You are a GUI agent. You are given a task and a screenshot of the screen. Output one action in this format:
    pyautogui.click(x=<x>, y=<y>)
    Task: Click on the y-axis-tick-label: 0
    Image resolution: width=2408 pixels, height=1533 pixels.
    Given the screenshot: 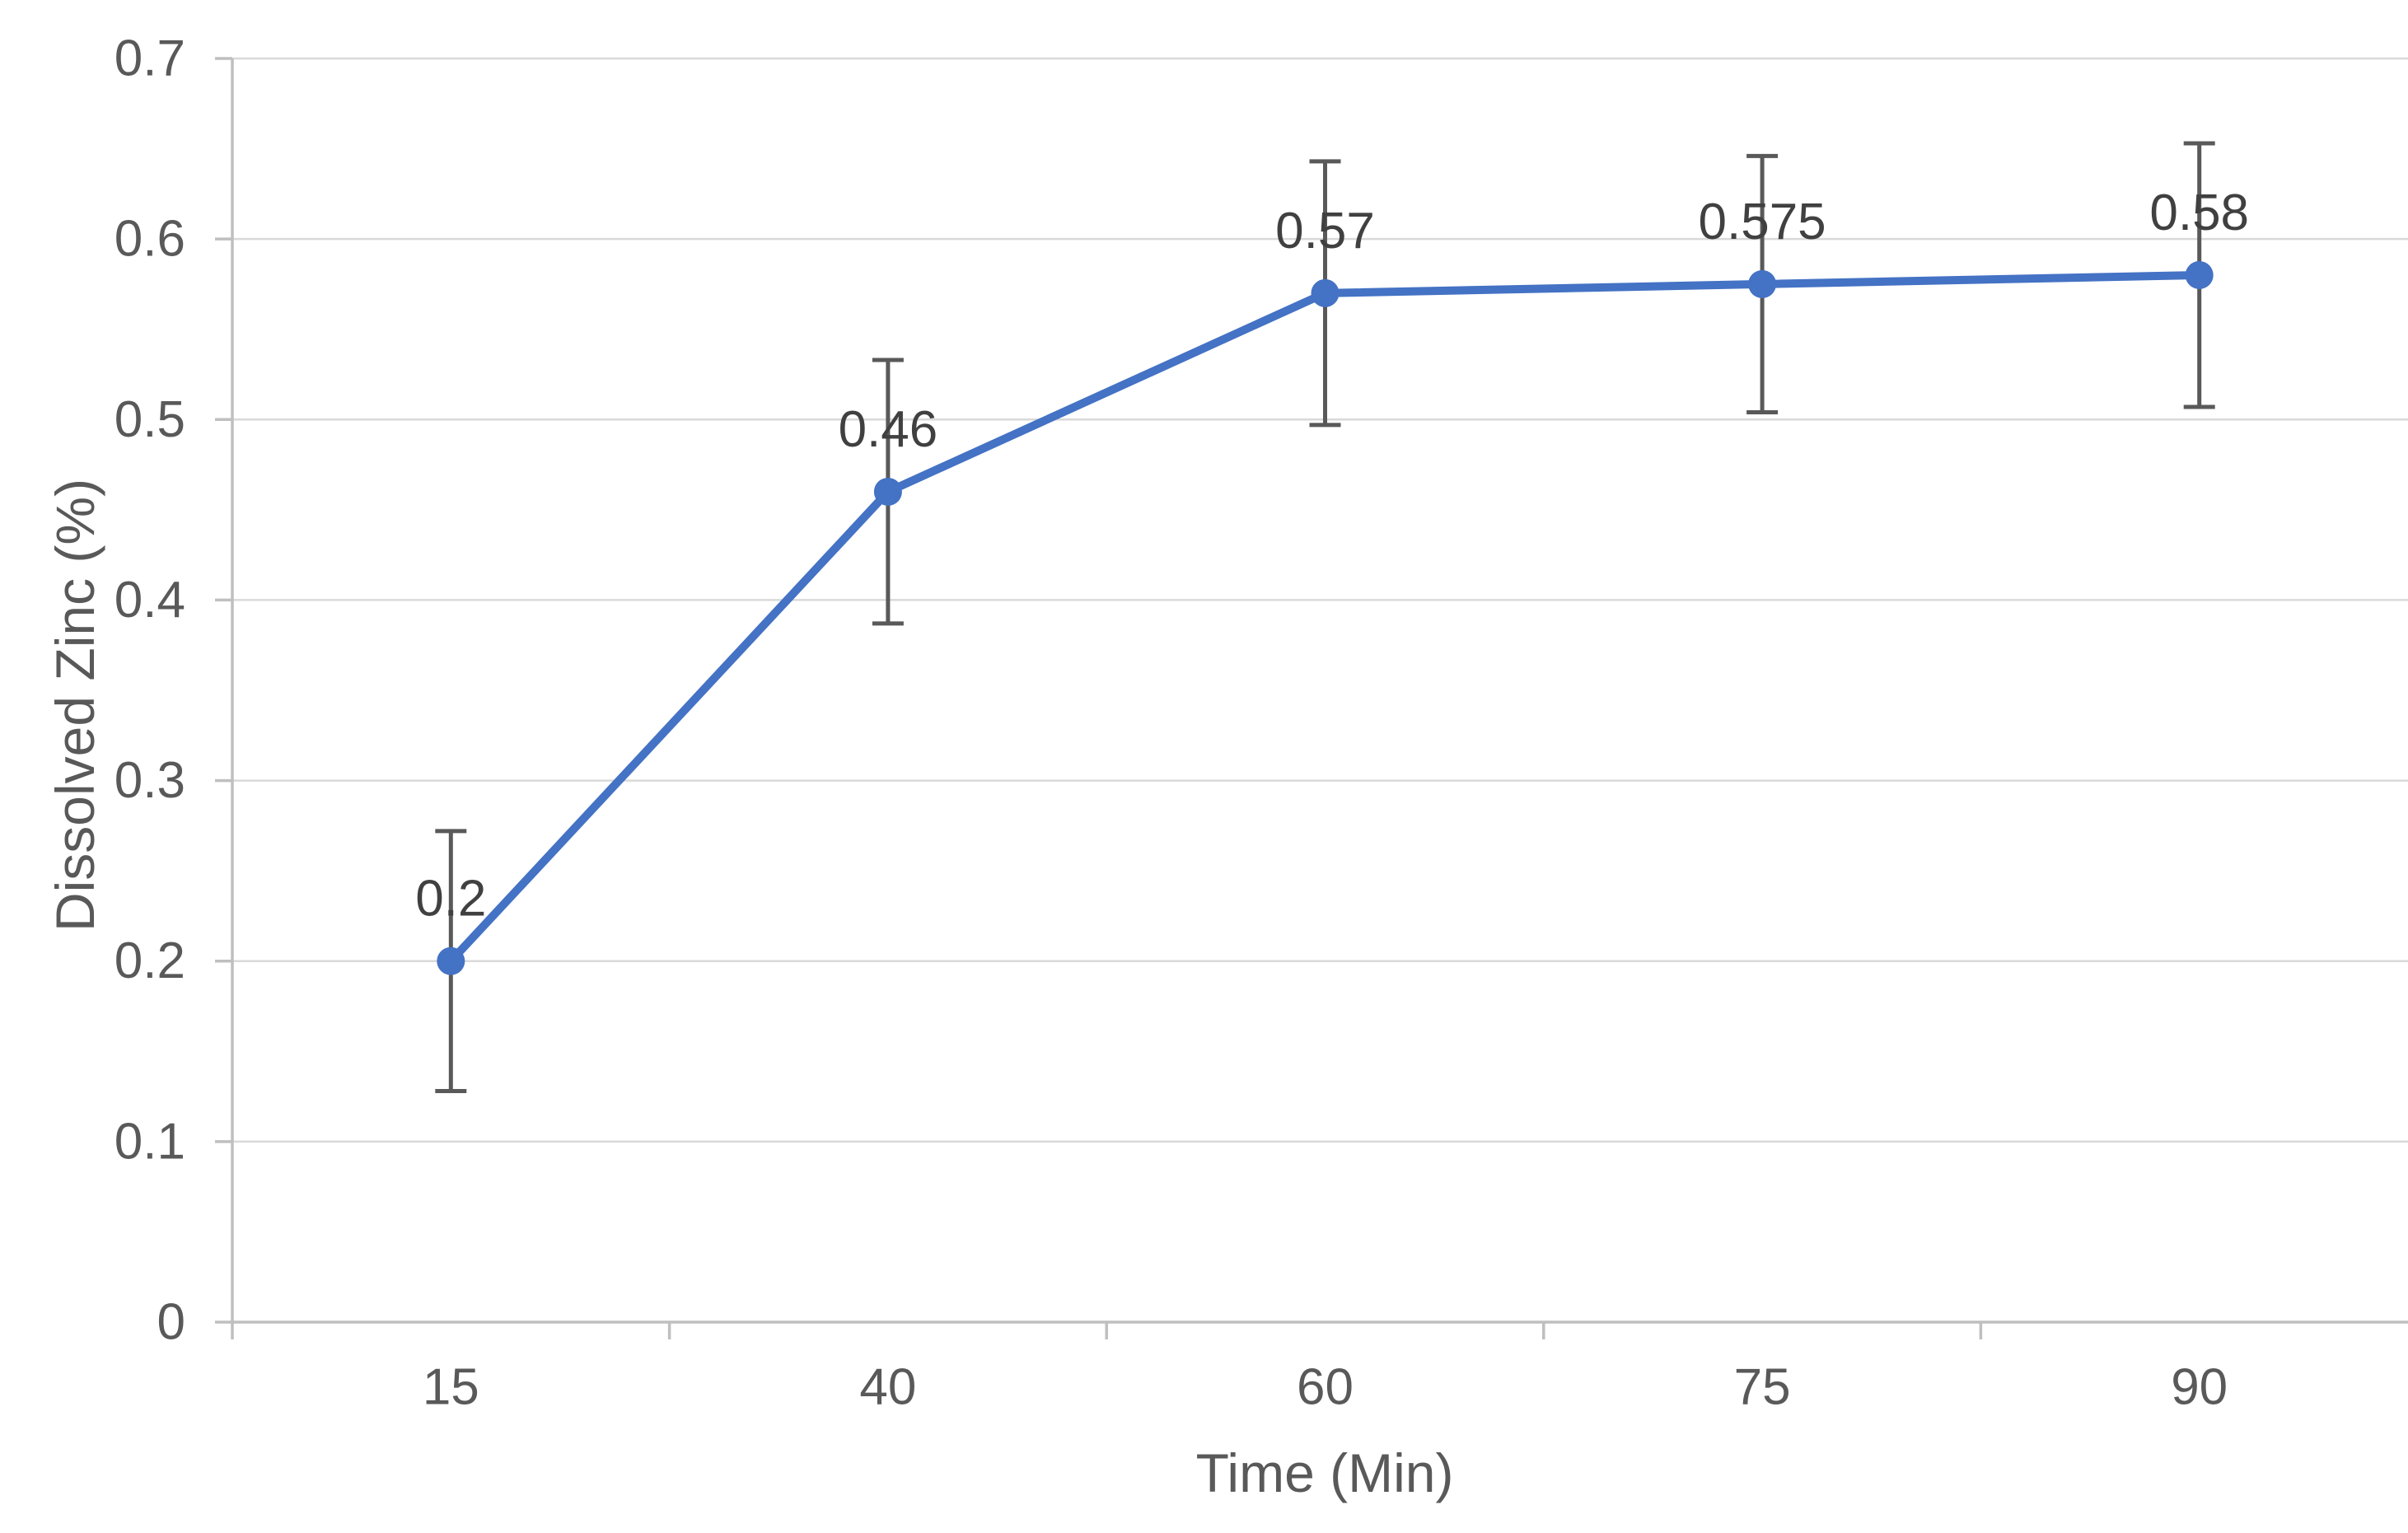 What is the action you would take?
    pyautogui.click(x=171, y=1322)
    